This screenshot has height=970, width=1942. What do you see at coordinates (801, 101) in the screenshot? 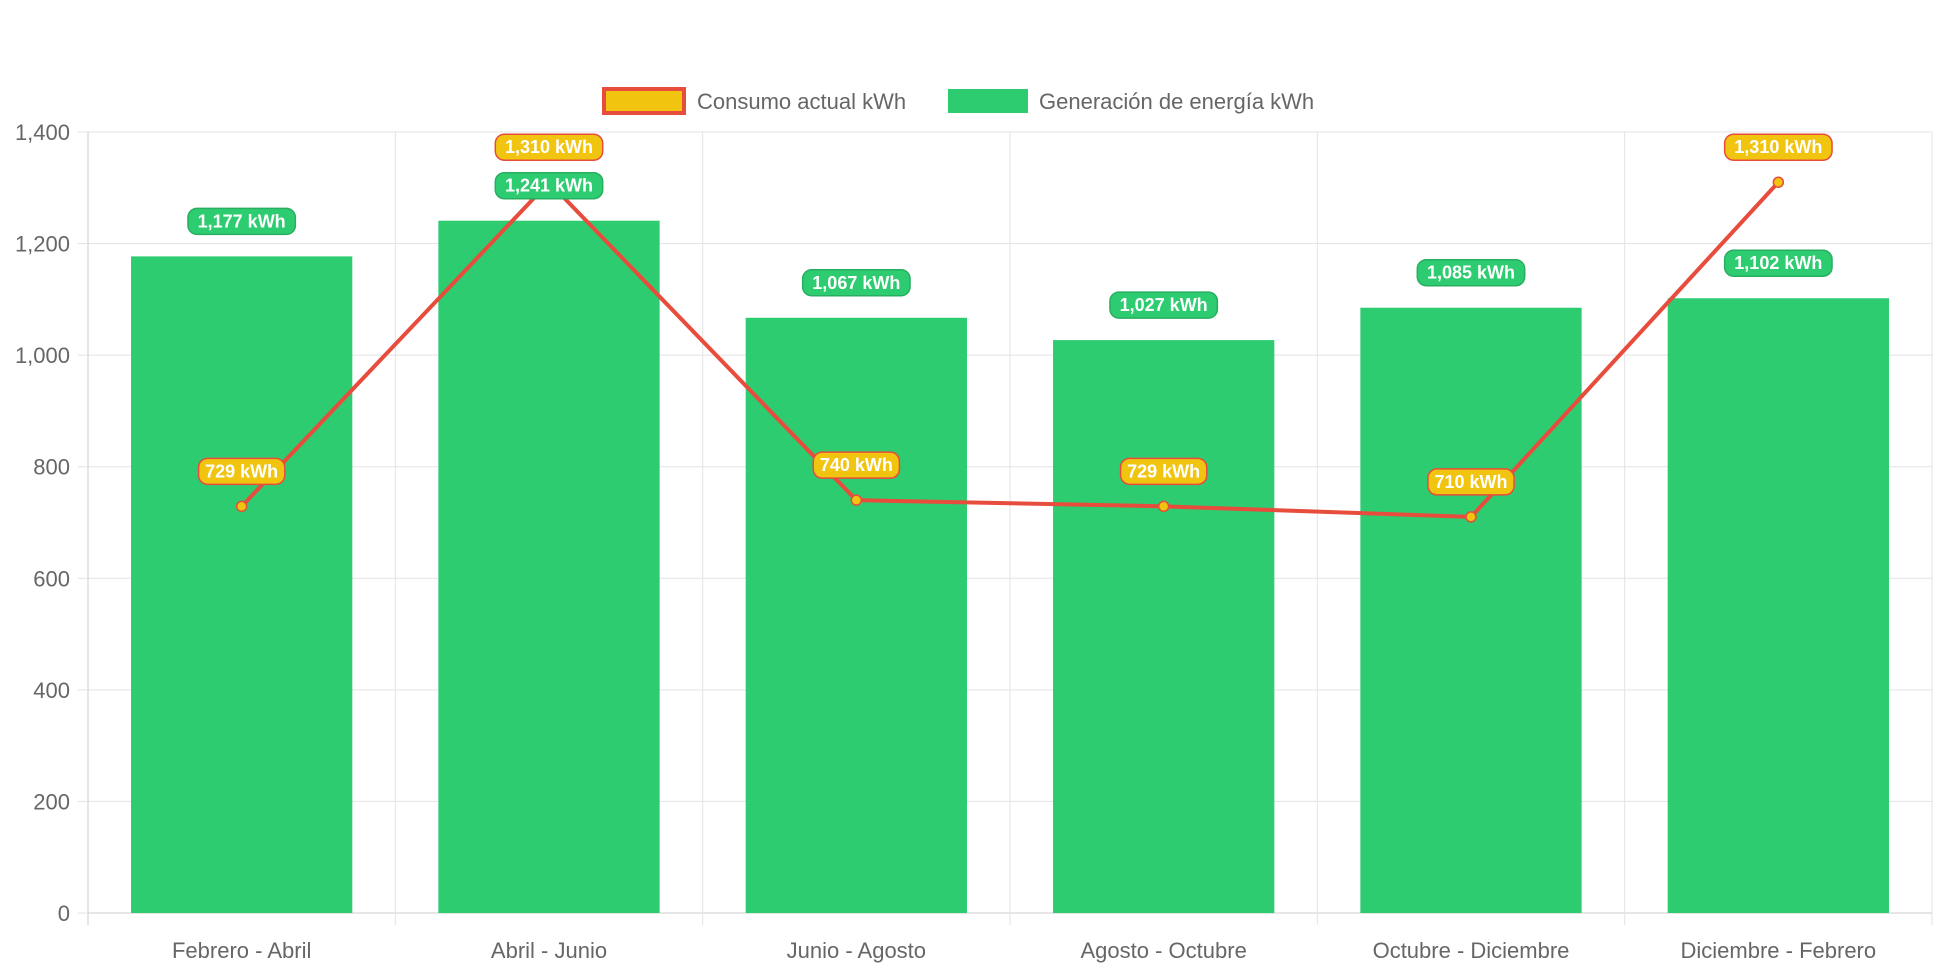
I see `legend-label-consumo: Consumo actual kWh` at bounding box center [801, 101].